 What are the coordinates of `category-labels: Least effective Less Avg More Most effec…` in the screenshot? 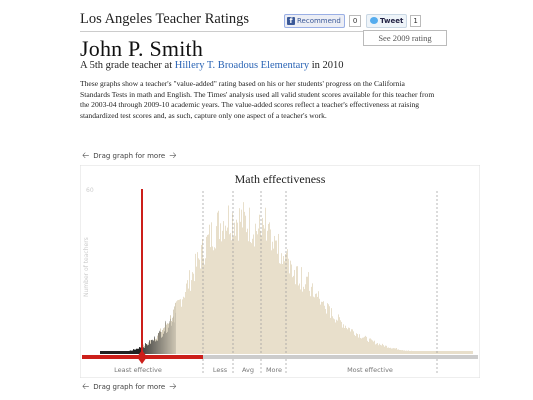 It's located at (253, 370).